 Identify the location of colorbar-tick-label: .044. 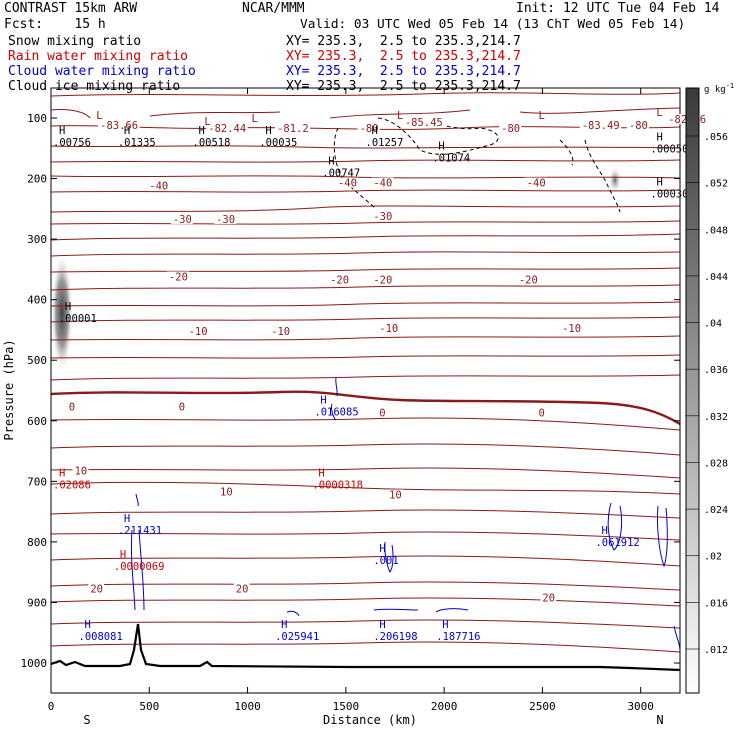
(716, 277).